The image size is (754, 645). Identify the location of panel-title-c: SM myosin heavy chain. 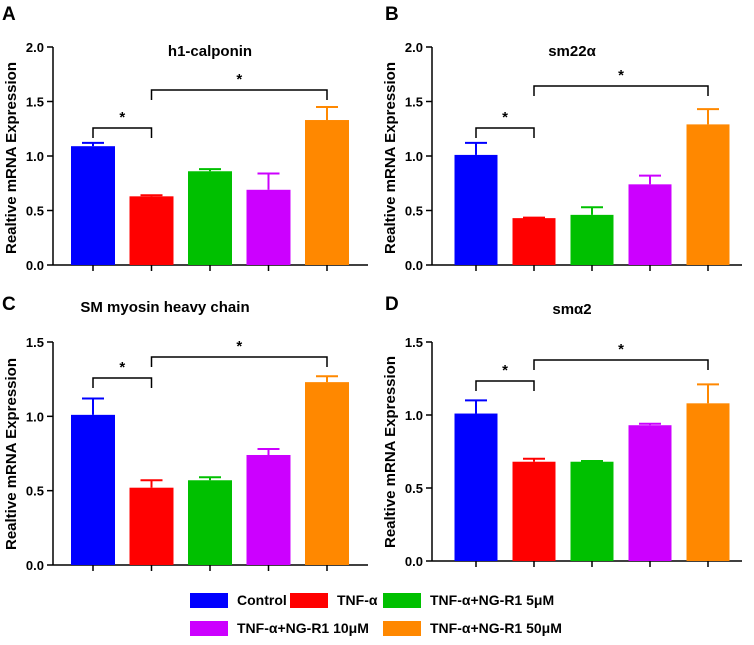
(164, 307).